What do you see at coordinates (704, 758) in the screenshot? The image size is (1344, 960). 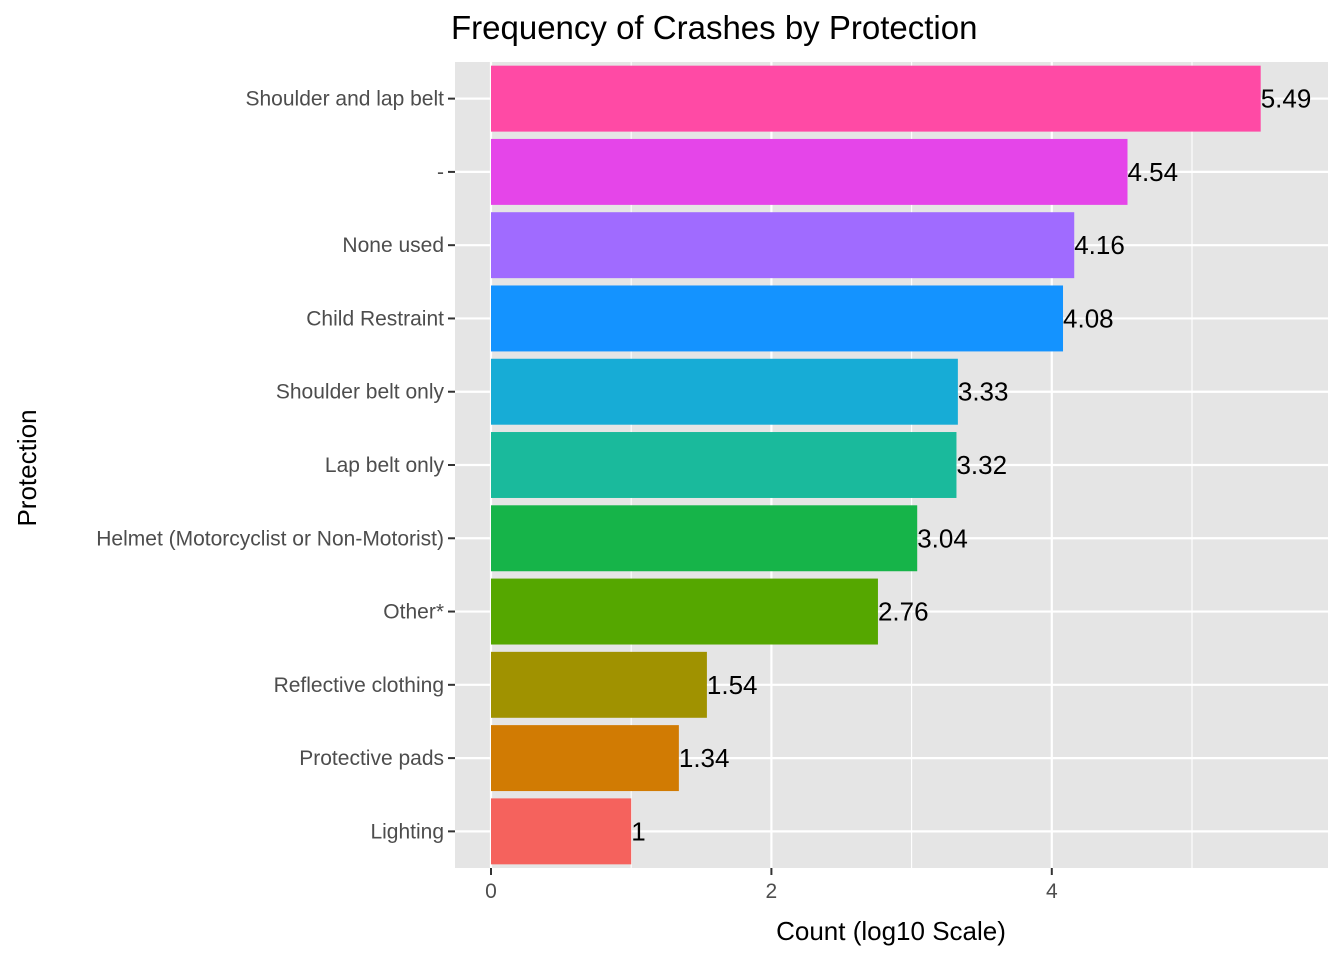 I see `data-label: 1.34` at bounding box center [704, 758].